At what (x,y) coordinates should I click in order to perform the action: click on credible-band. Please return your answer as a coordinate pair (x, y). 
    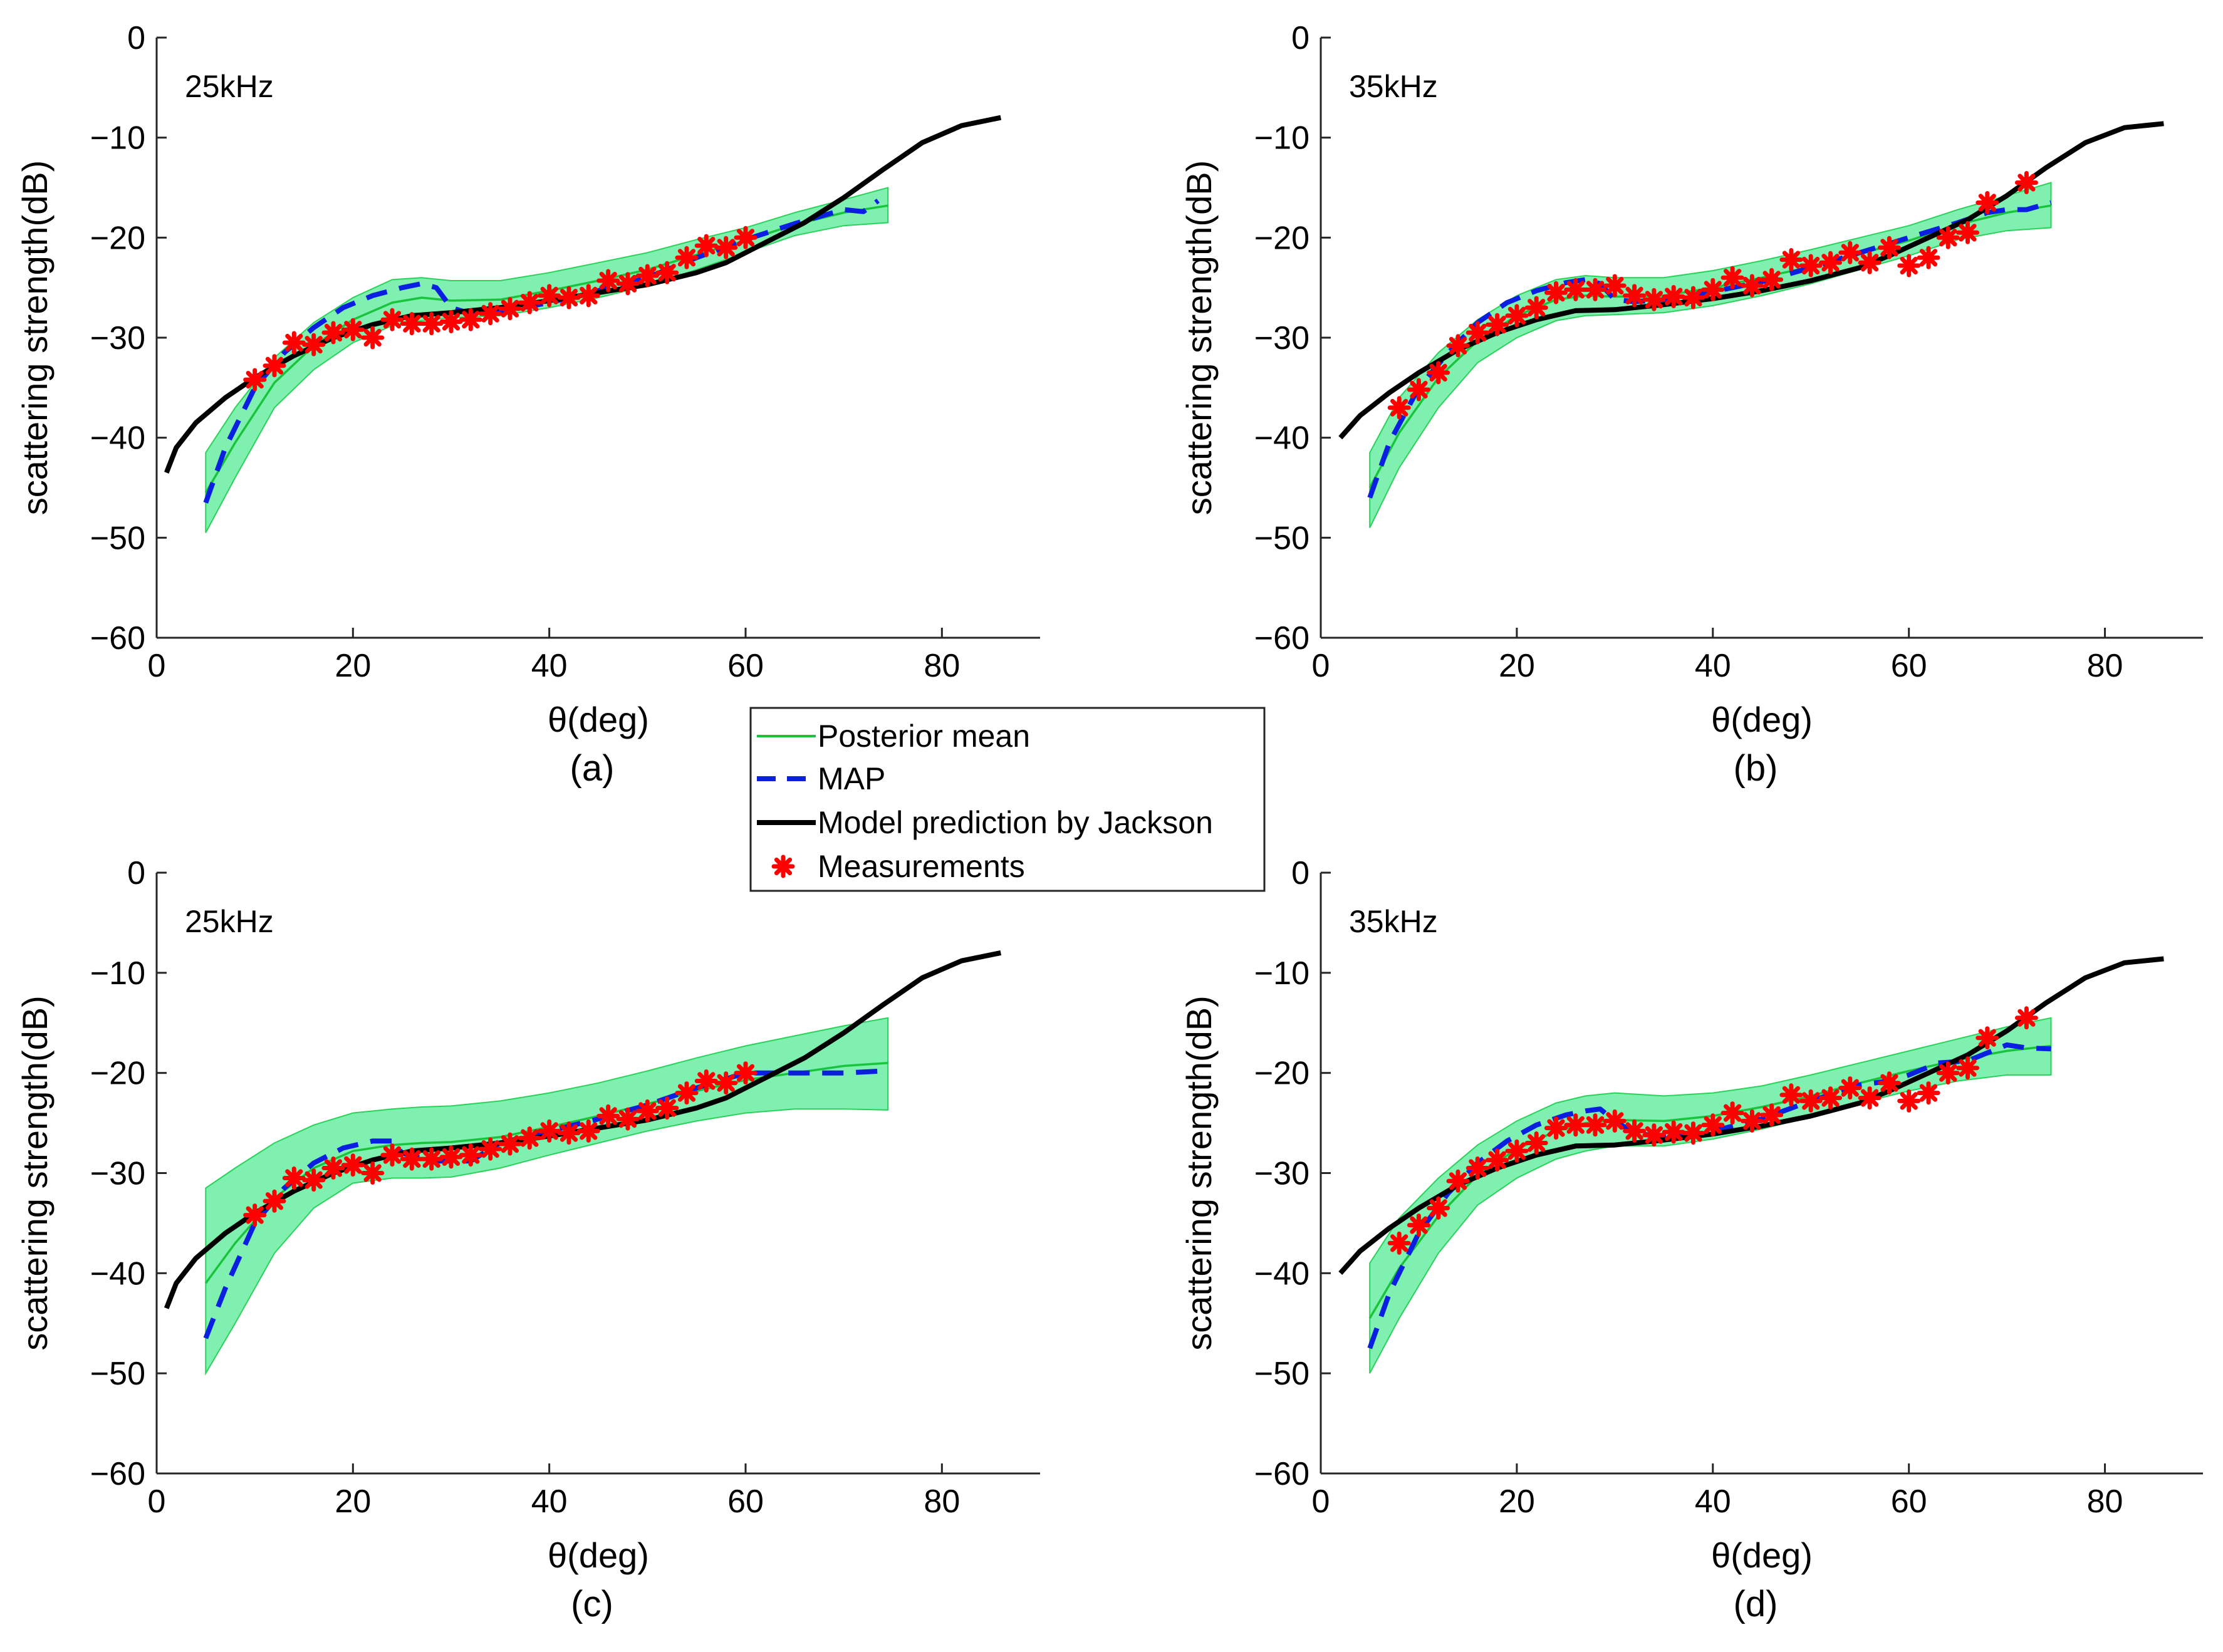
    Looking at the image, I should click on (547, 360).